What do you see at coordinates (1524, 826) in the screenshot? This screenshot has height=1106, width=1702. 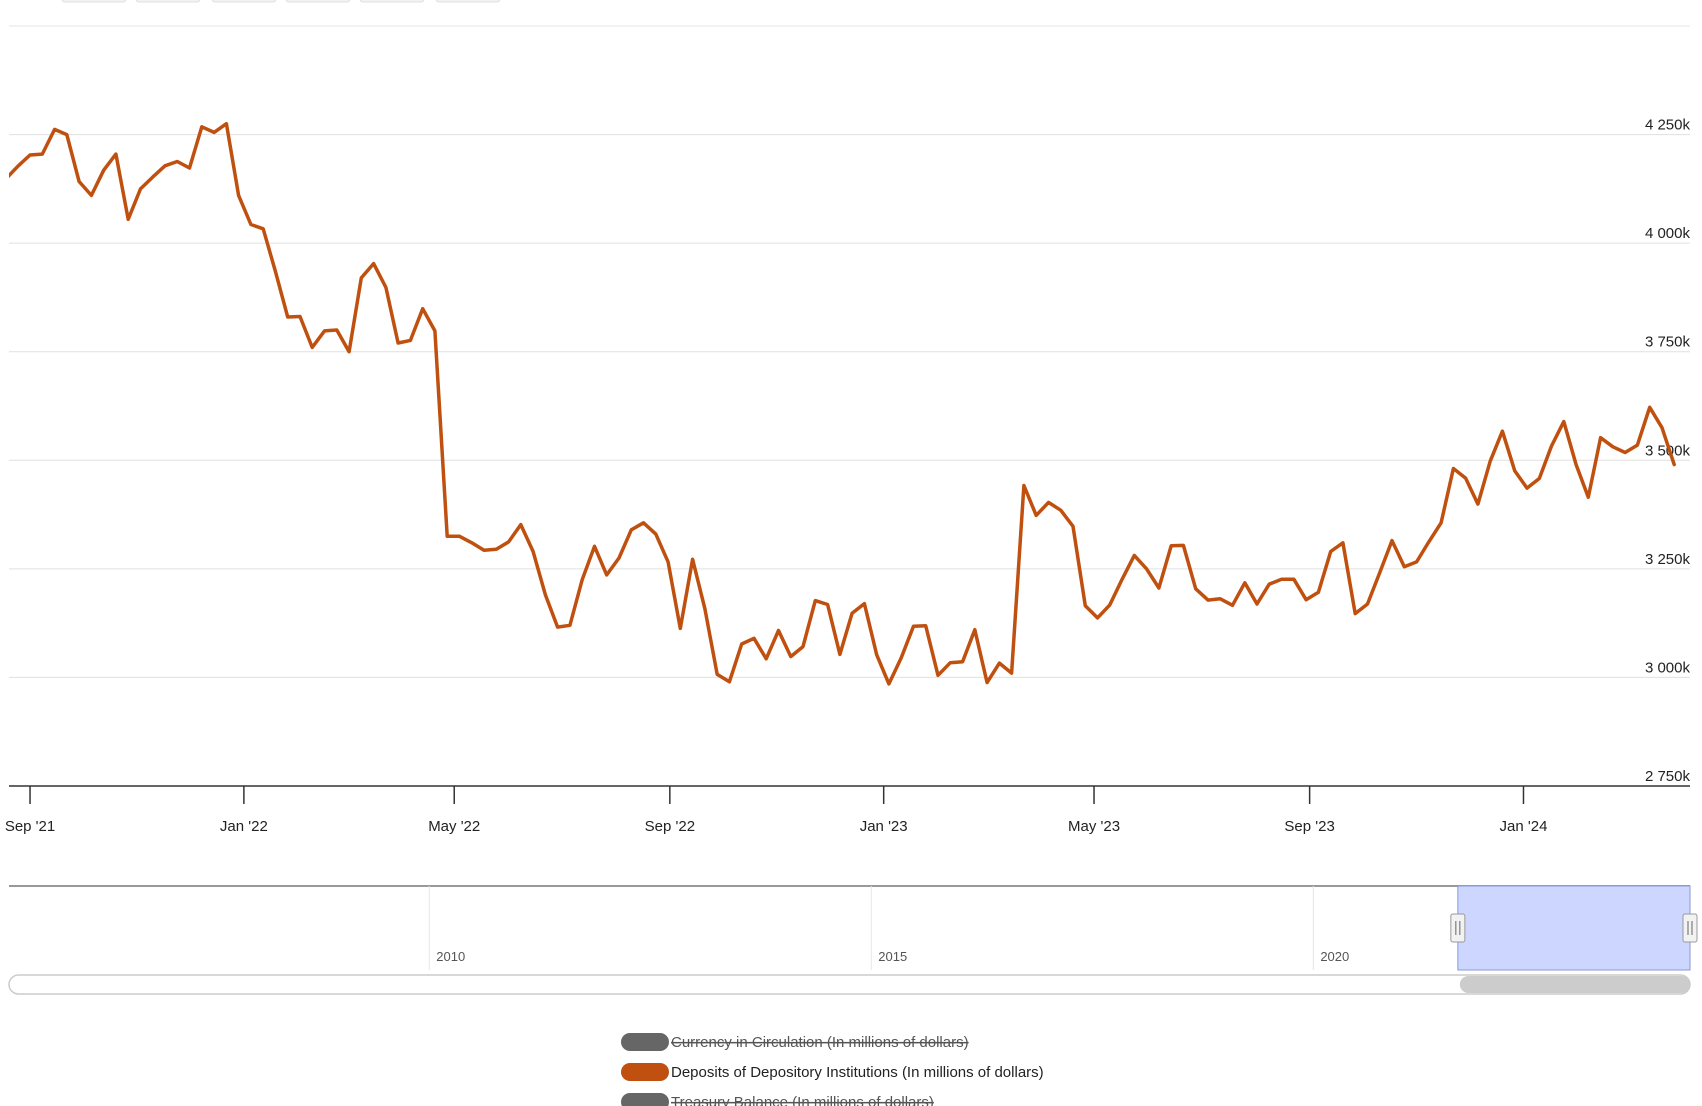 I see `x-tick-label: Jan '24` at bounding box center [1524, 826].